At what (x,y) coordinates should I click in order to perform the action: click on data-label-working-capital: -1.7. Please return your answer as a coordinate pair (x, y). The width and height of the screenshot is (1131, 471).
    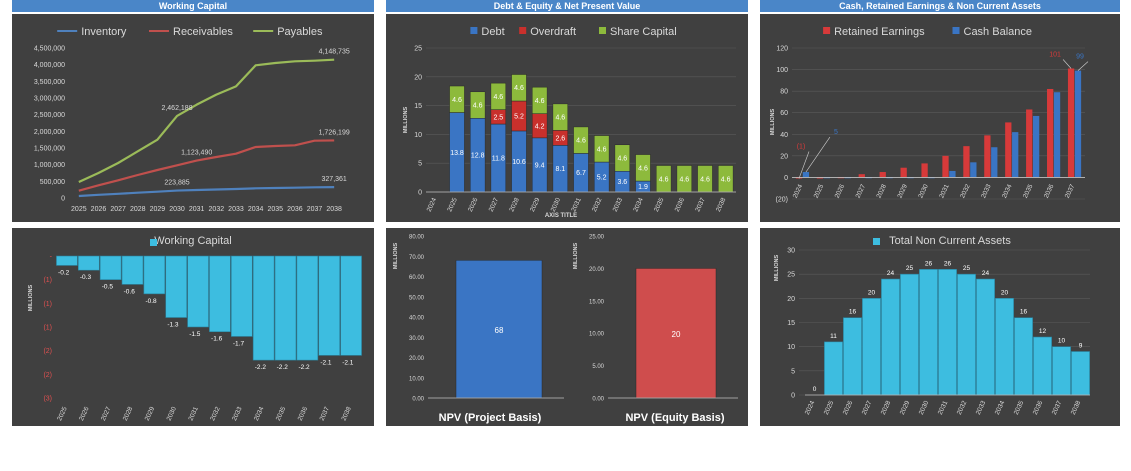
    Looking at the image, I should click on (239, 343).